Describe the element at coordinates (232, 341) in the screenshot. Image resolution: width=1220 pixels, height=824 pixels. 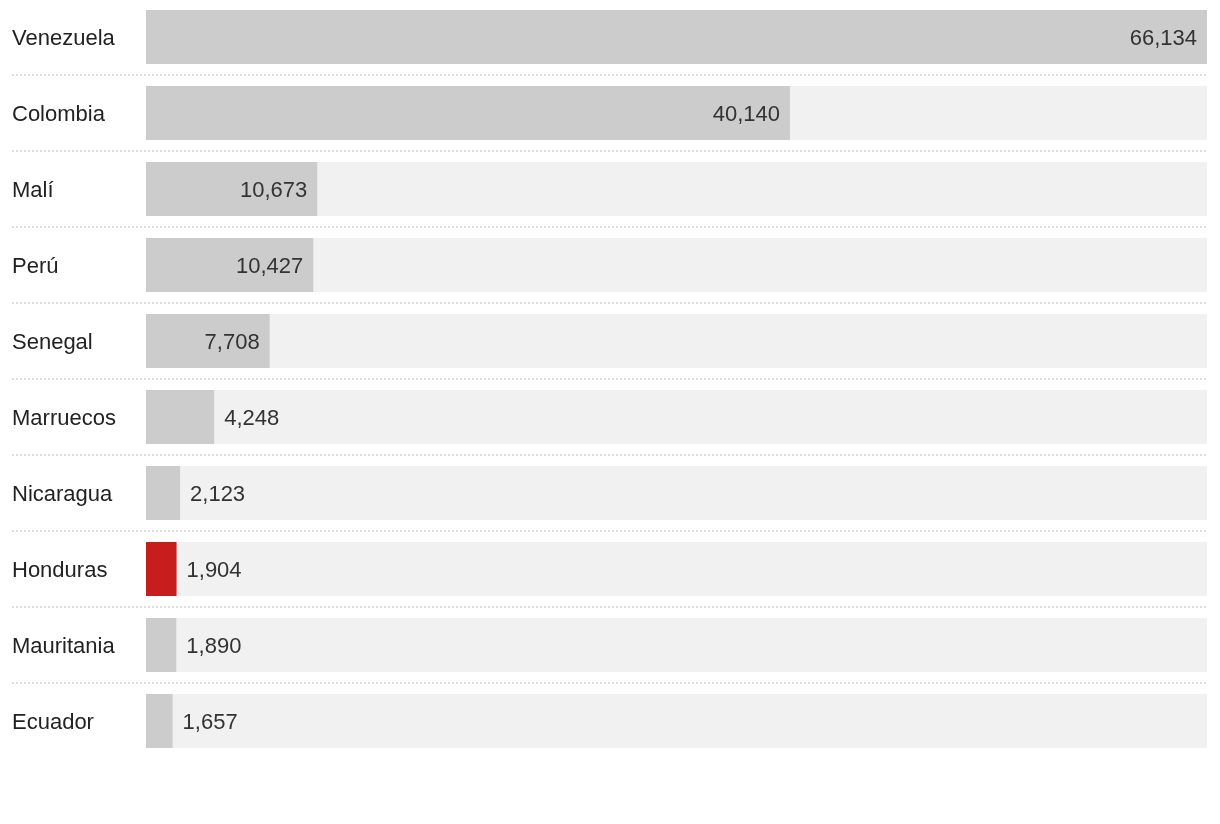
I see `data-label: 7,708` at that location.